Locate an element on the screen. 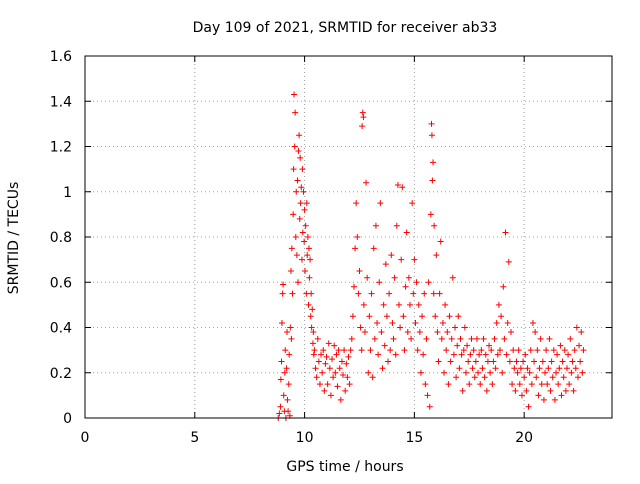 The height and width of the screenshot is (484, 640). y-tick-label: 0 is located at coordinates (67, 419).